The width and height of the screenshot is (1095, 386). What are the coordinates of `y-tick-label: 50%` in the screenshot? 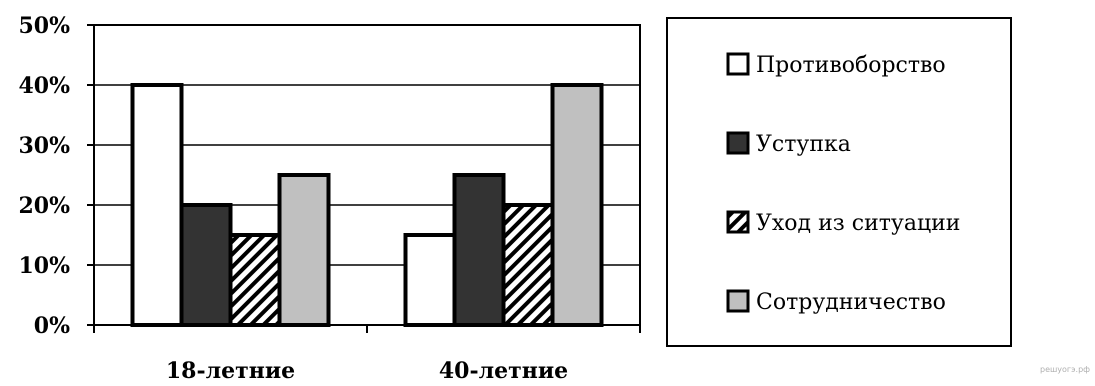 It's located at (44, 26).